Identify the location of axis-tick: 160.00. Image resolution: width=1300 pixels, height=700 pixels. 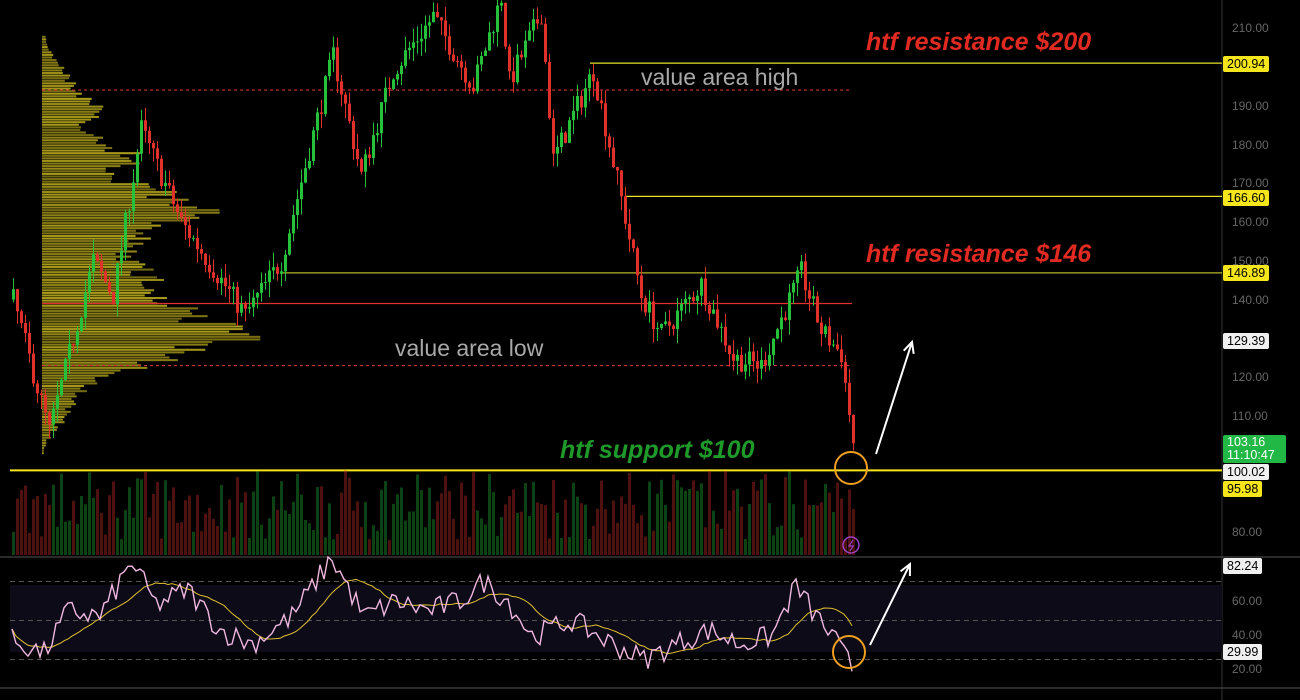
(1250, 222).